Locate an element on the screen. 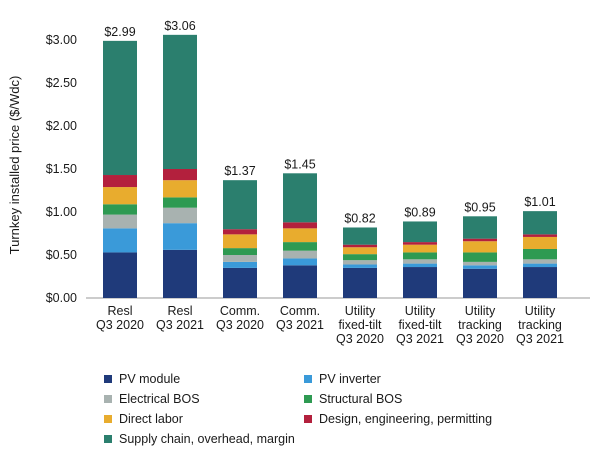 The image size is (600, 459). bar-total-label: $1.37 is located at coordinates (239, 171).